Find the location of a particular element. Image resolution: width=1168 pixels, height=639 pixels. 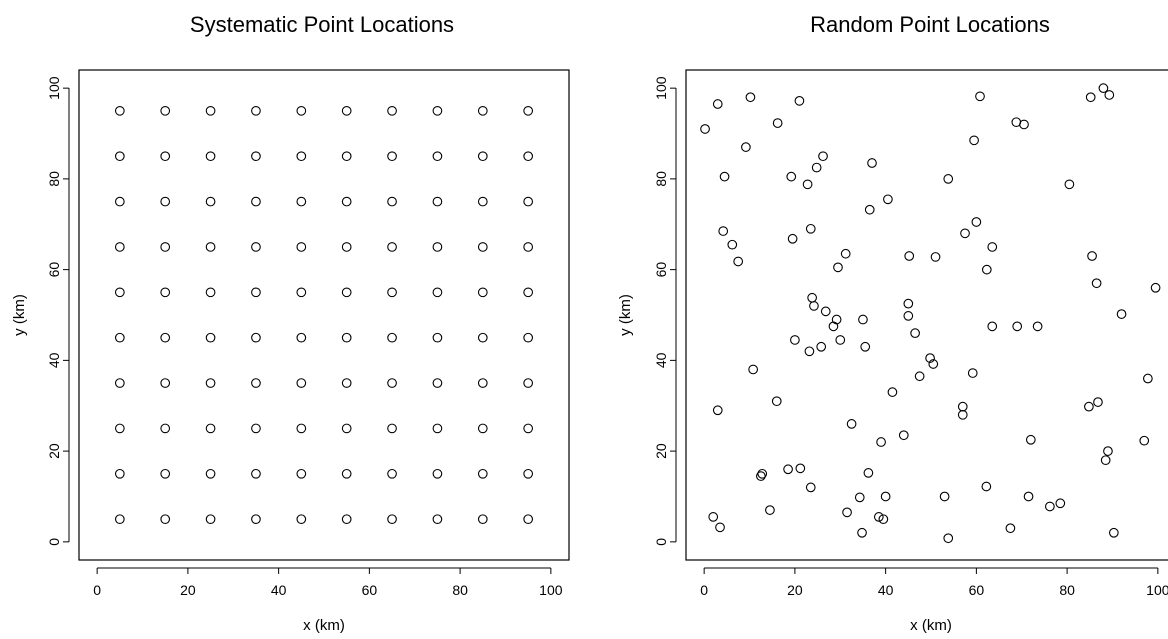

y-tick-label: 60 is located at coordinates (54, 270).